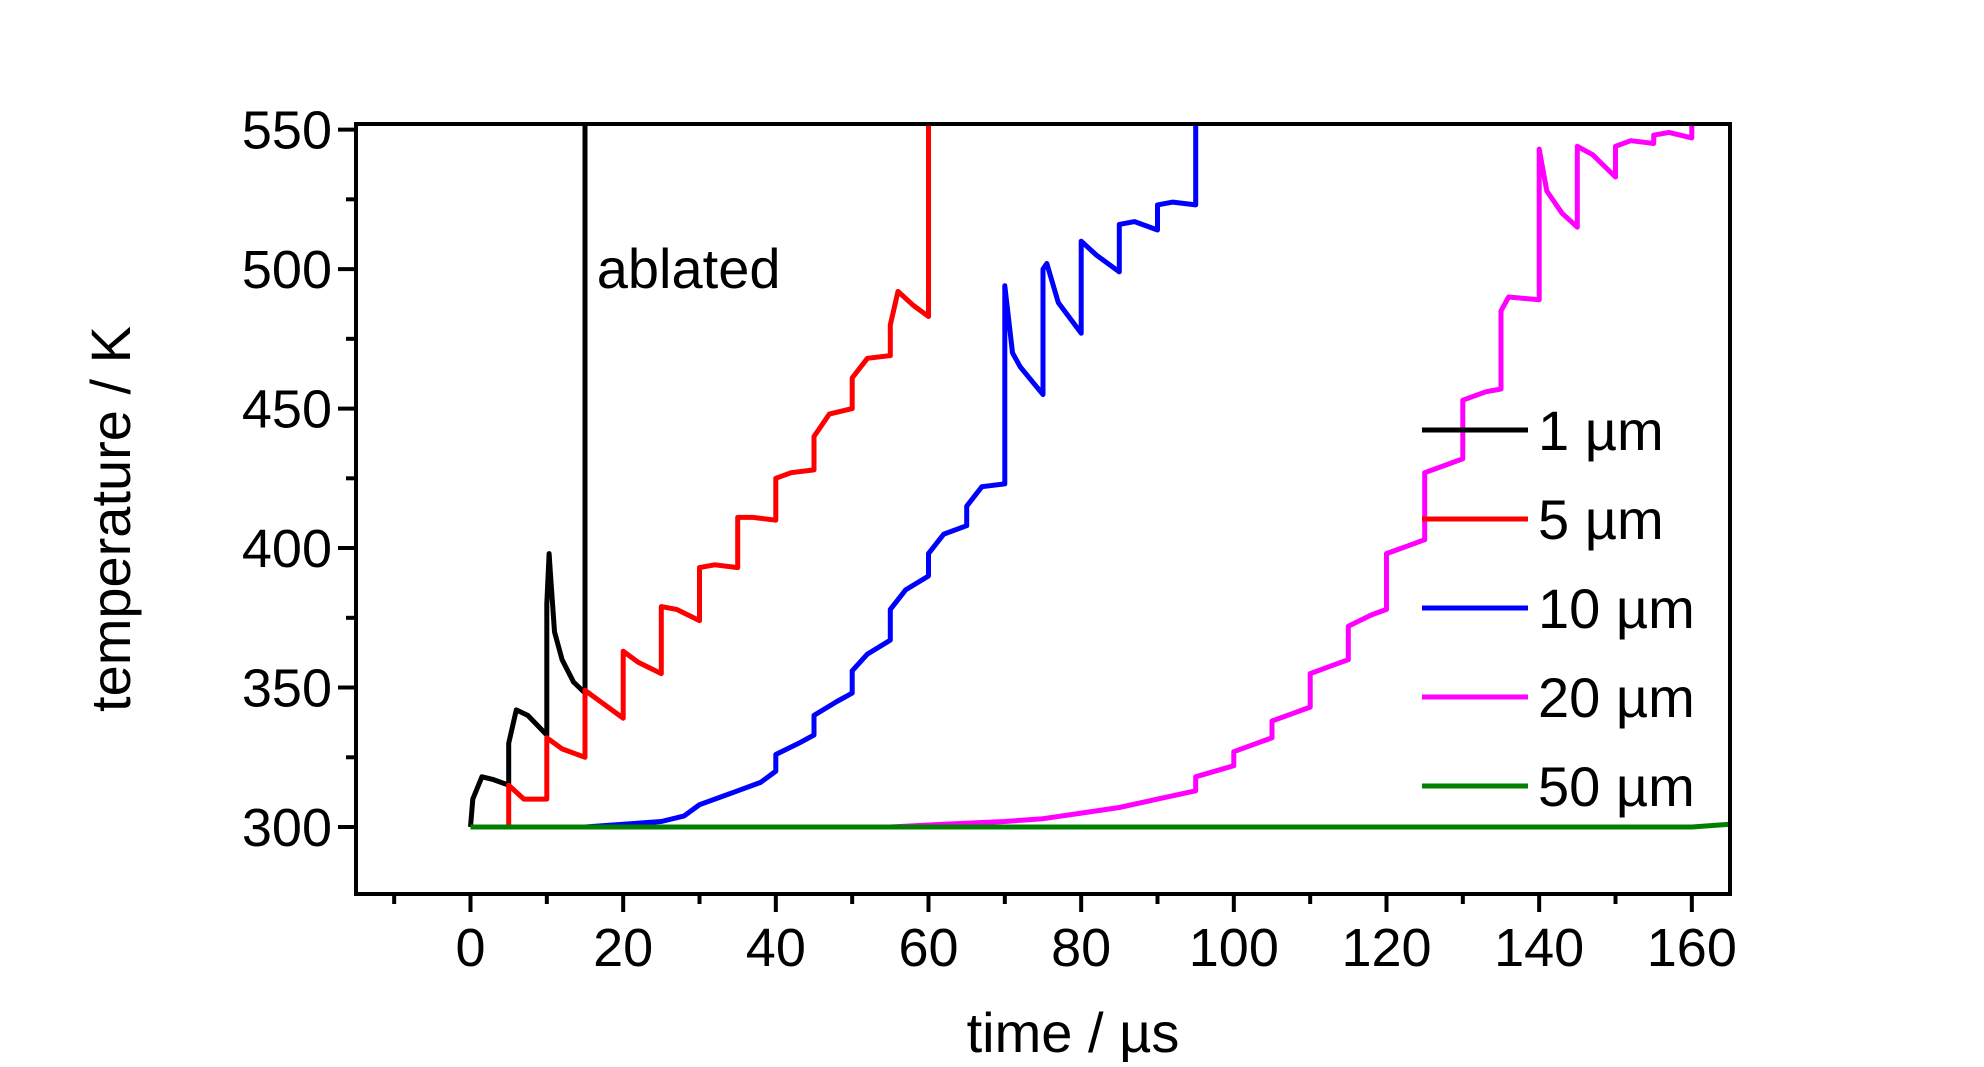  Describe the element at coordinates (110, 519) in the screenshot. I see `y-axis-label: temperature / K` at that location.